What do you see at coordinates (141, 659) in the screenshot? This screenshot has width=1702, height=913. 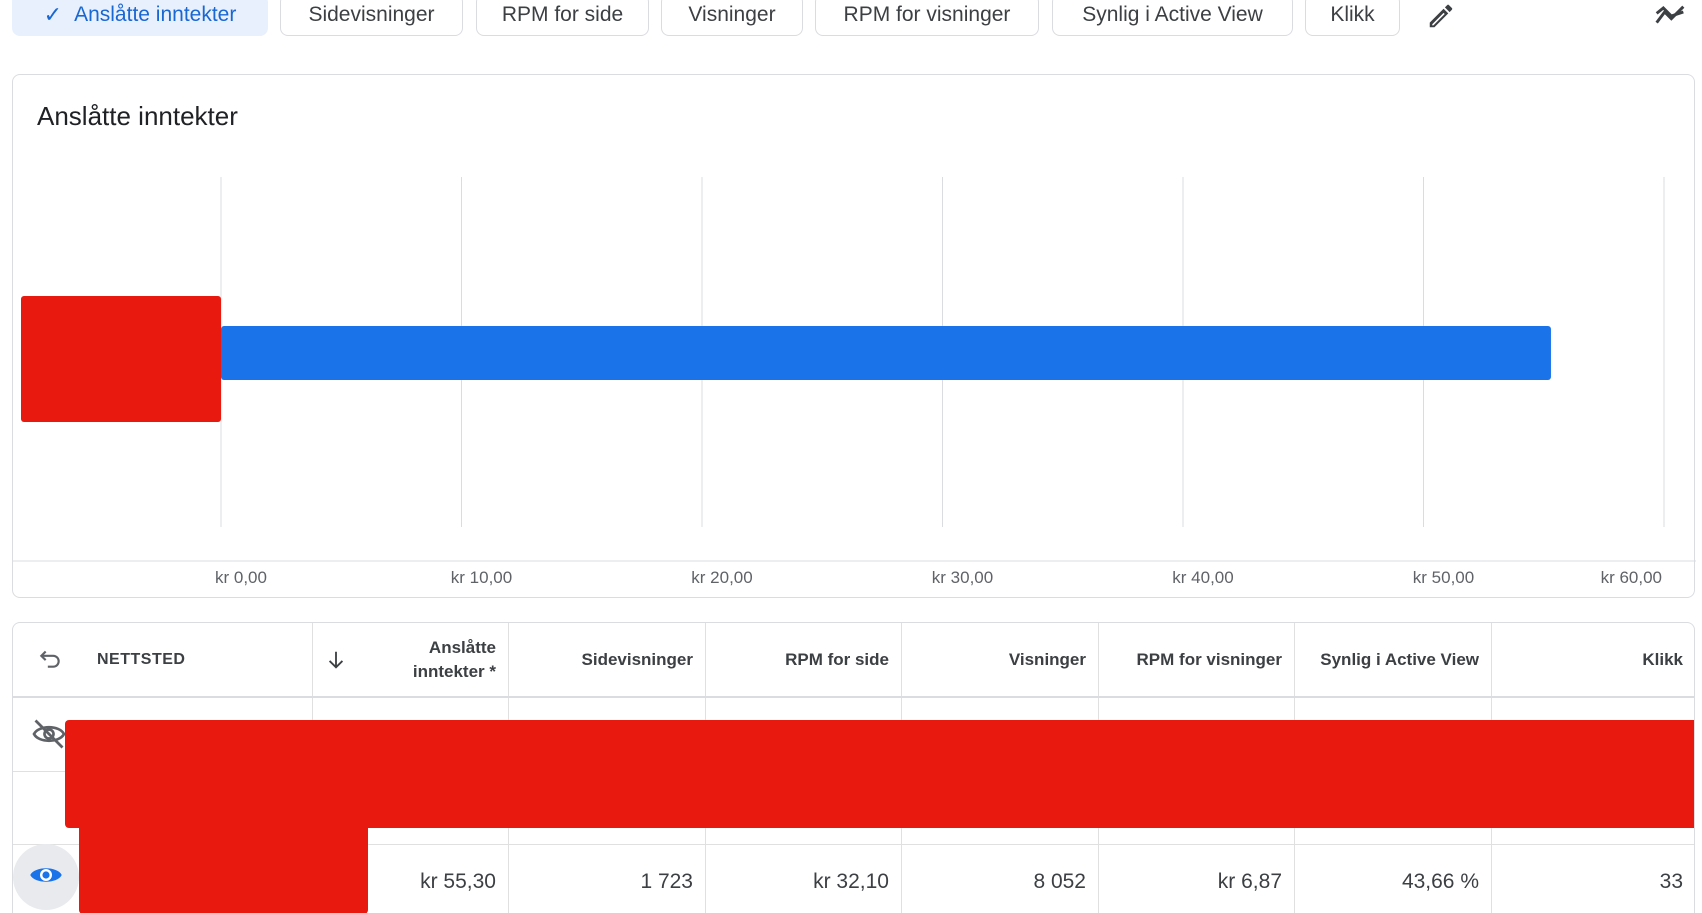 I see `header-site-label: NETTSTED` at bounding box center [141, 659].